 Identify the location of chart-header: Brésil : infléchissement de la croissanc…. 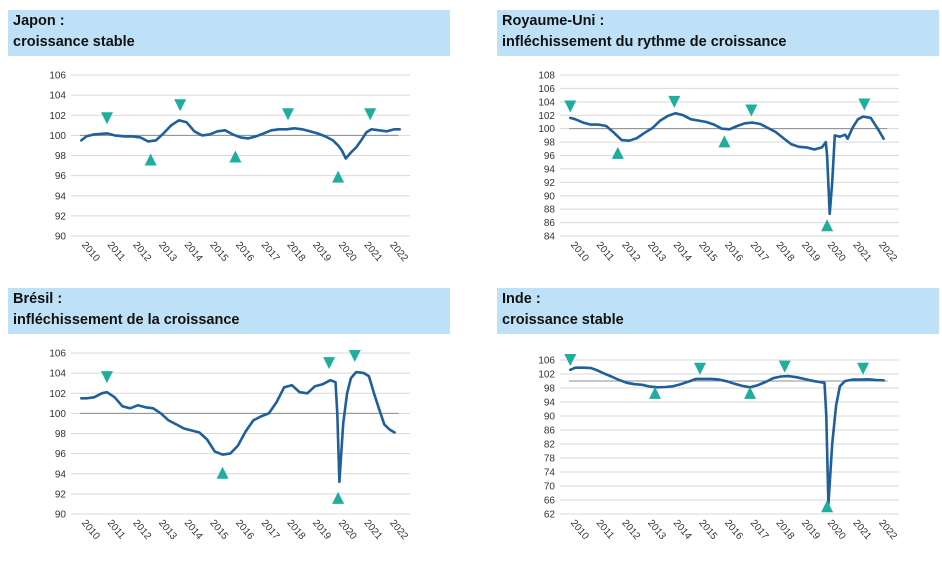
(229, 311).